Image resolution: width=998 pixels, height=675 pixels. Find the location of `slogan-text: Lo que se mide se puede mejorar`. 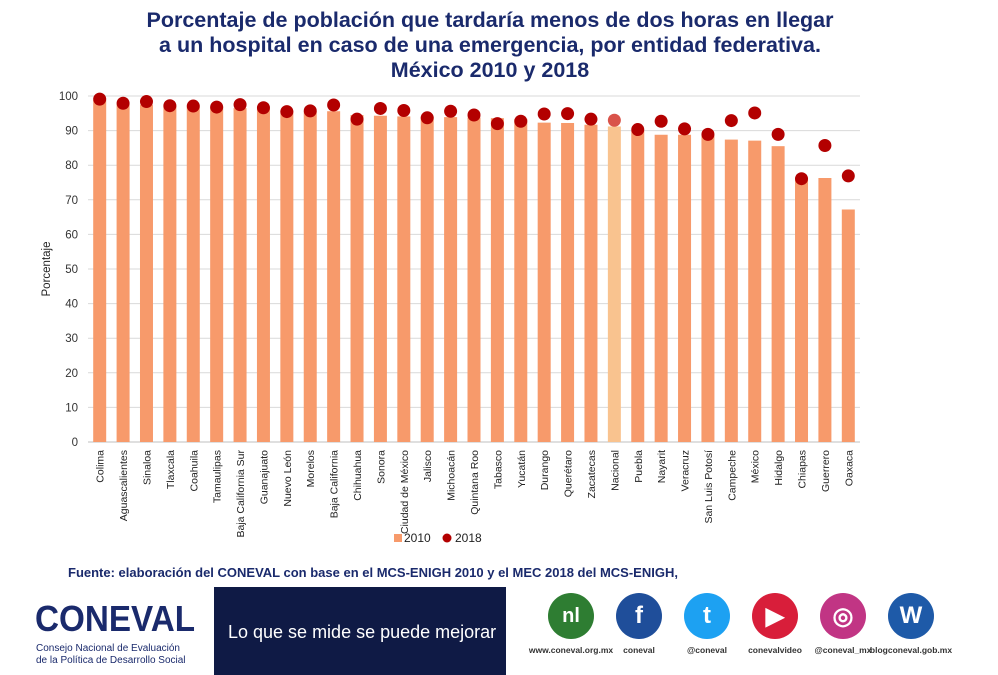

slogan-text: Lo que se mide se puede mejorar is located at coordinates (362, 632).